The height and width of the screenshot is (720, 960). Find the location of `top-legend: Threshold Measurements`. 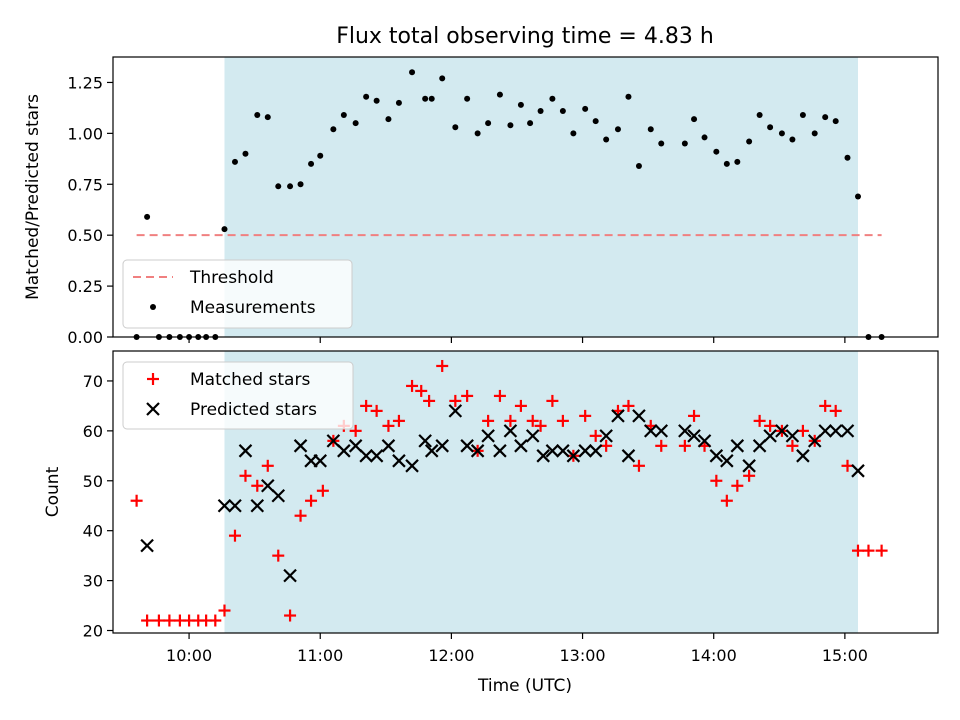

top-legend: Threshold Measurements is located at coordinates (237, 294).